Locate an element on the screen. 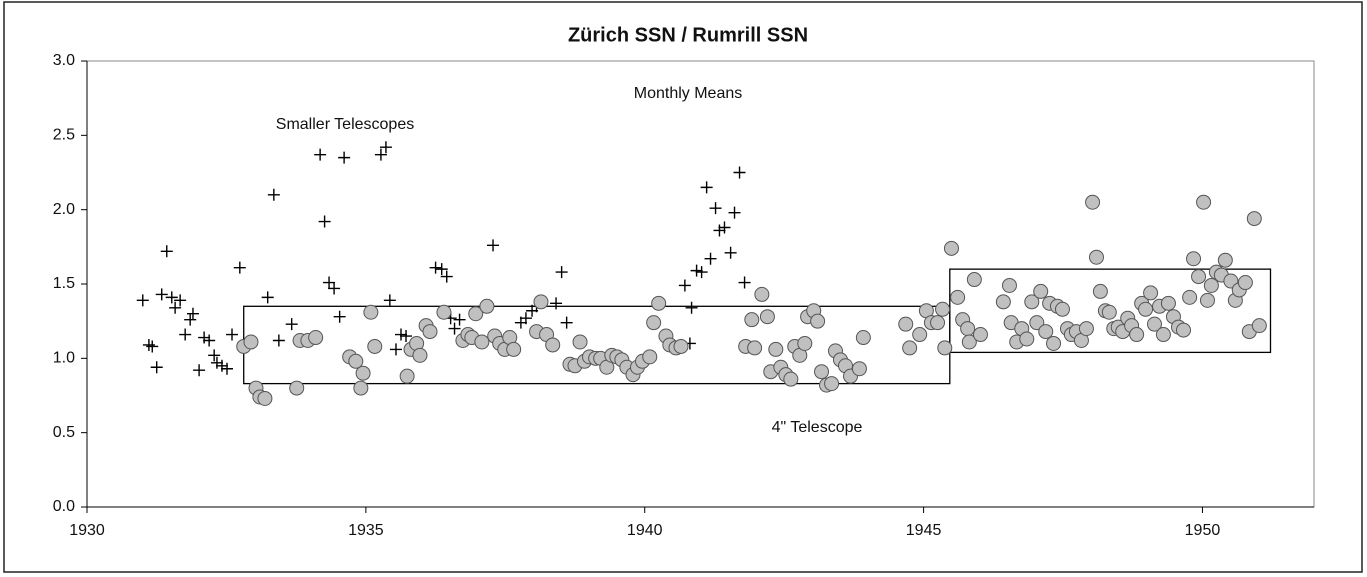  x-tick-label: 1930 is located at coordinates (87, 530).